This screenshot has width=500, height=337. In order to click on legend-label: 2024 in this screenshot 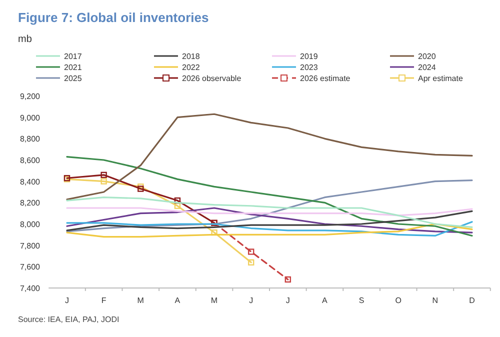, I will do `click(427, 67)`.